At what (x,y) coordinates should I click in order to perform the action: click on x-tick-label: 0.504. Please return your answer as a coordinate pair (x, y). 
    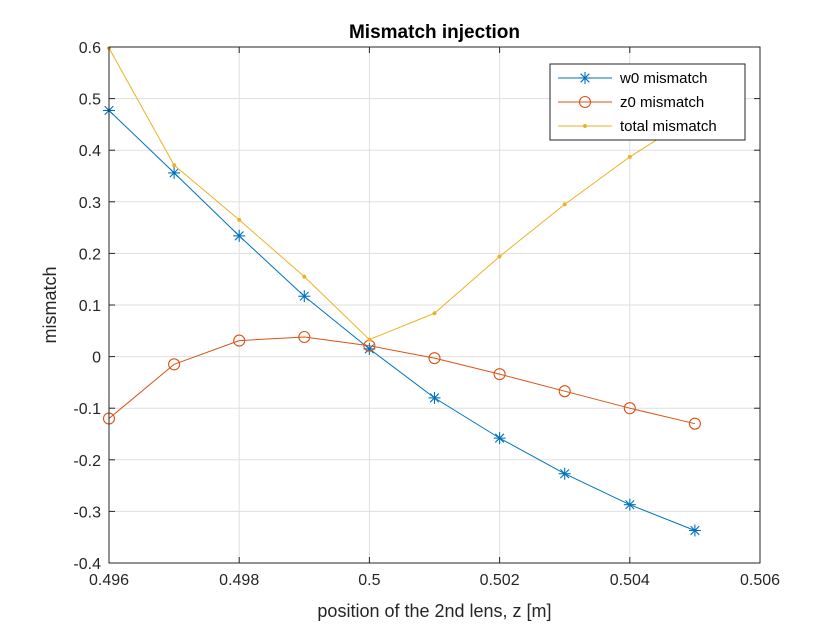
    Looking at the image, I should click on (630, 580).